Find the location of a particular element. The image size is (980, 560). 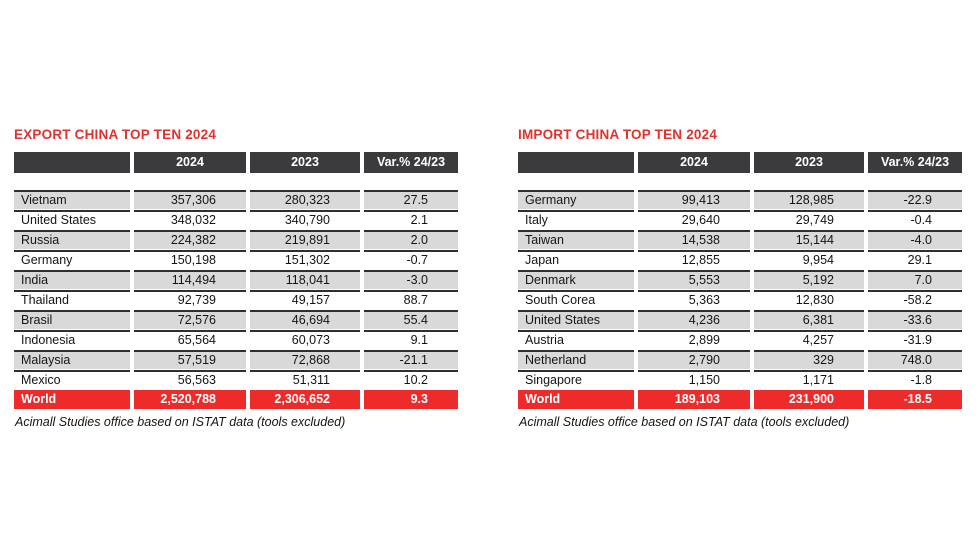

value-cell: 99,413 is located at coordinates (694, 199).